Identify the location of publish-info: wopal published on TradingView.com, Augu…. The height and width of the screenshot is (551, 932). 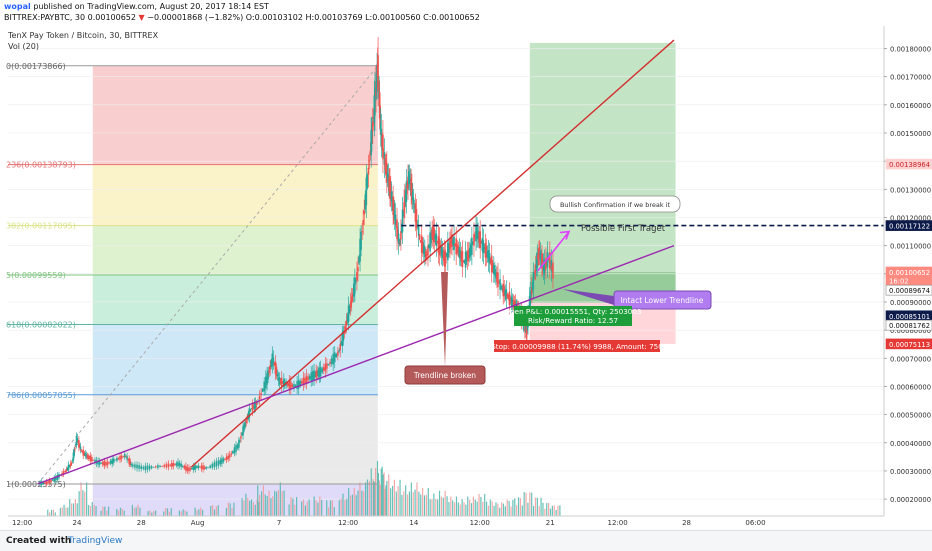
(136, 6).